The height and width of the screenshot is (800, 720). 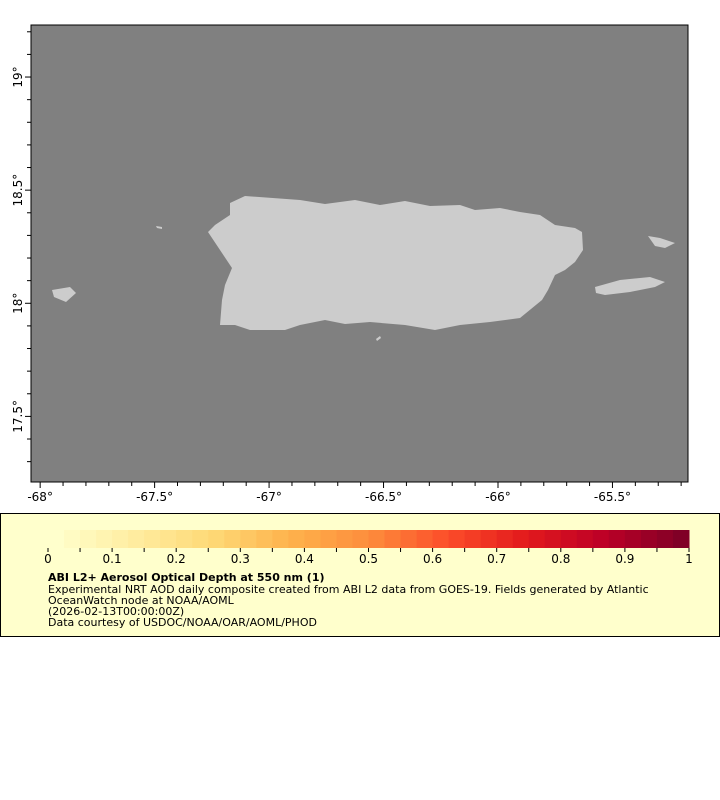 I want to click on y-tick-label: 19°, so click(x=18, y=76).